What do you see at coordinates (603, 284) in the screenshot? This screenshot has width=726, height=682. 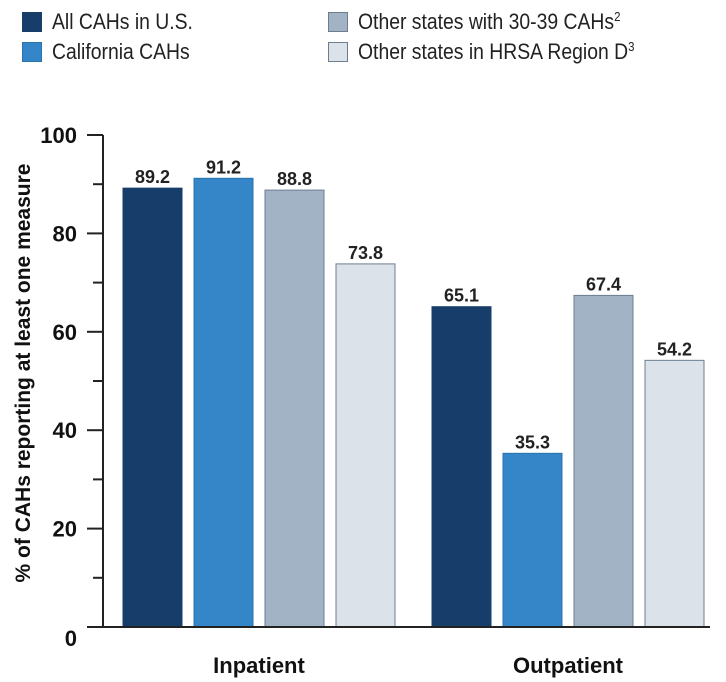 I see `data-label: 67.4` at bounding box center [603, 284].